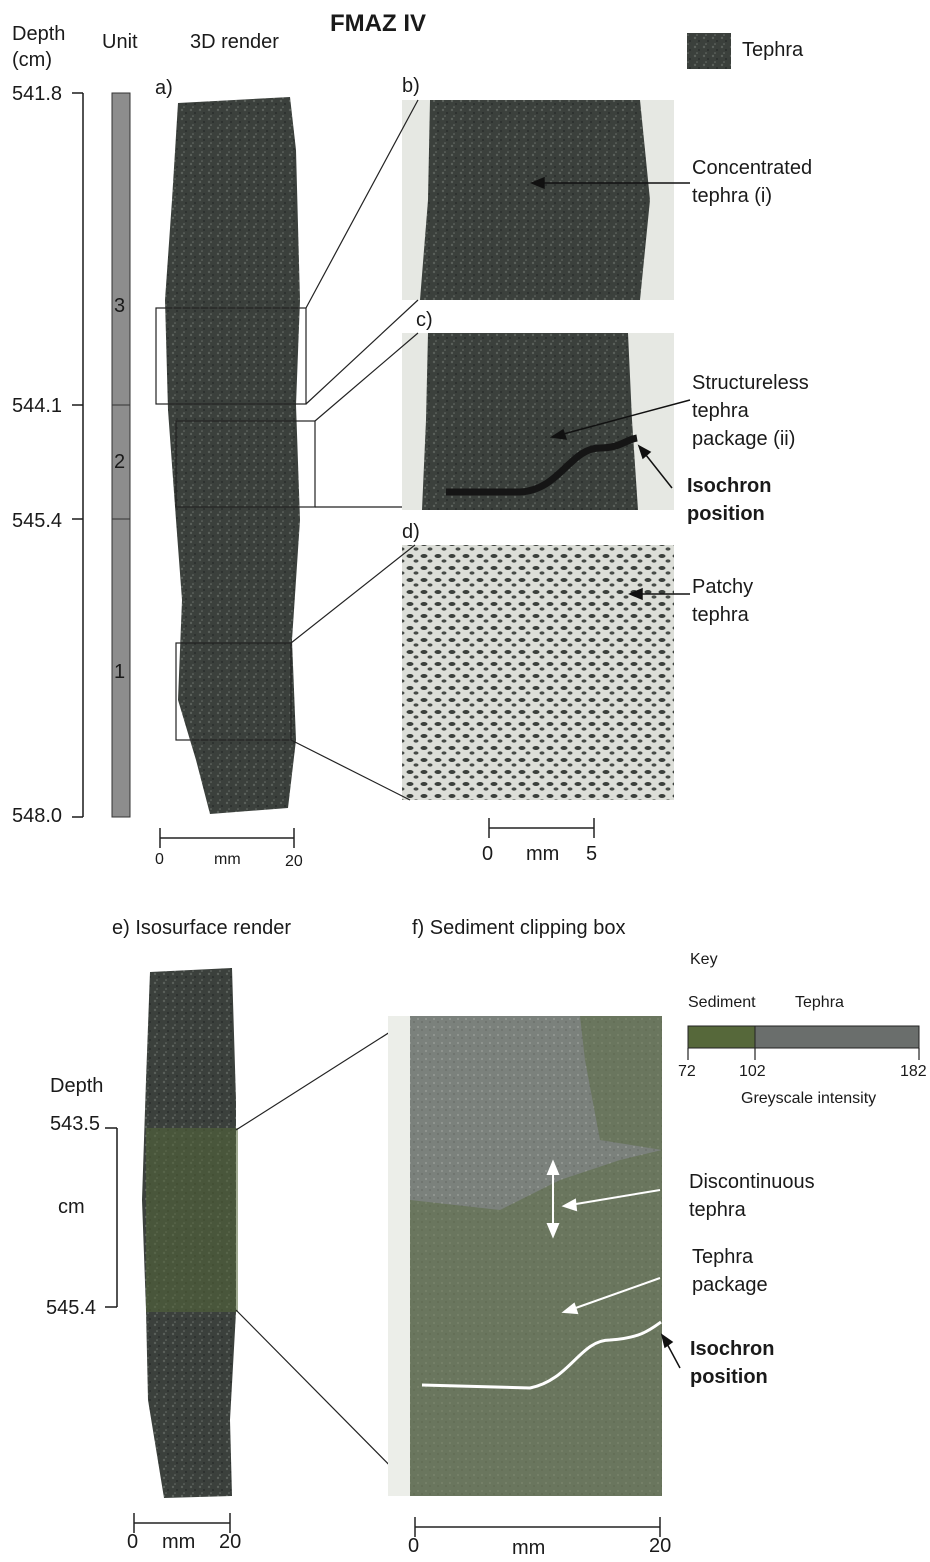  What do you see at coordinates (752, 1071) in the screenshot?
I see `key-tick-label: 102` at bounding box center [752, 1071].